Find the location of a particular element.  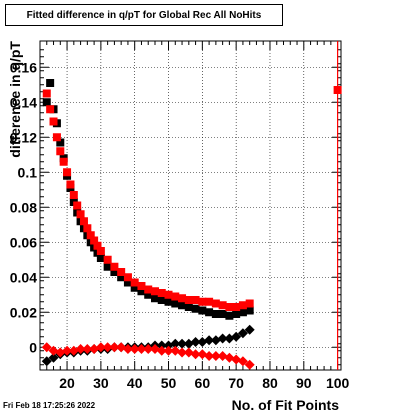

x-tick-label: 70 is located at coordinates (236, 383).